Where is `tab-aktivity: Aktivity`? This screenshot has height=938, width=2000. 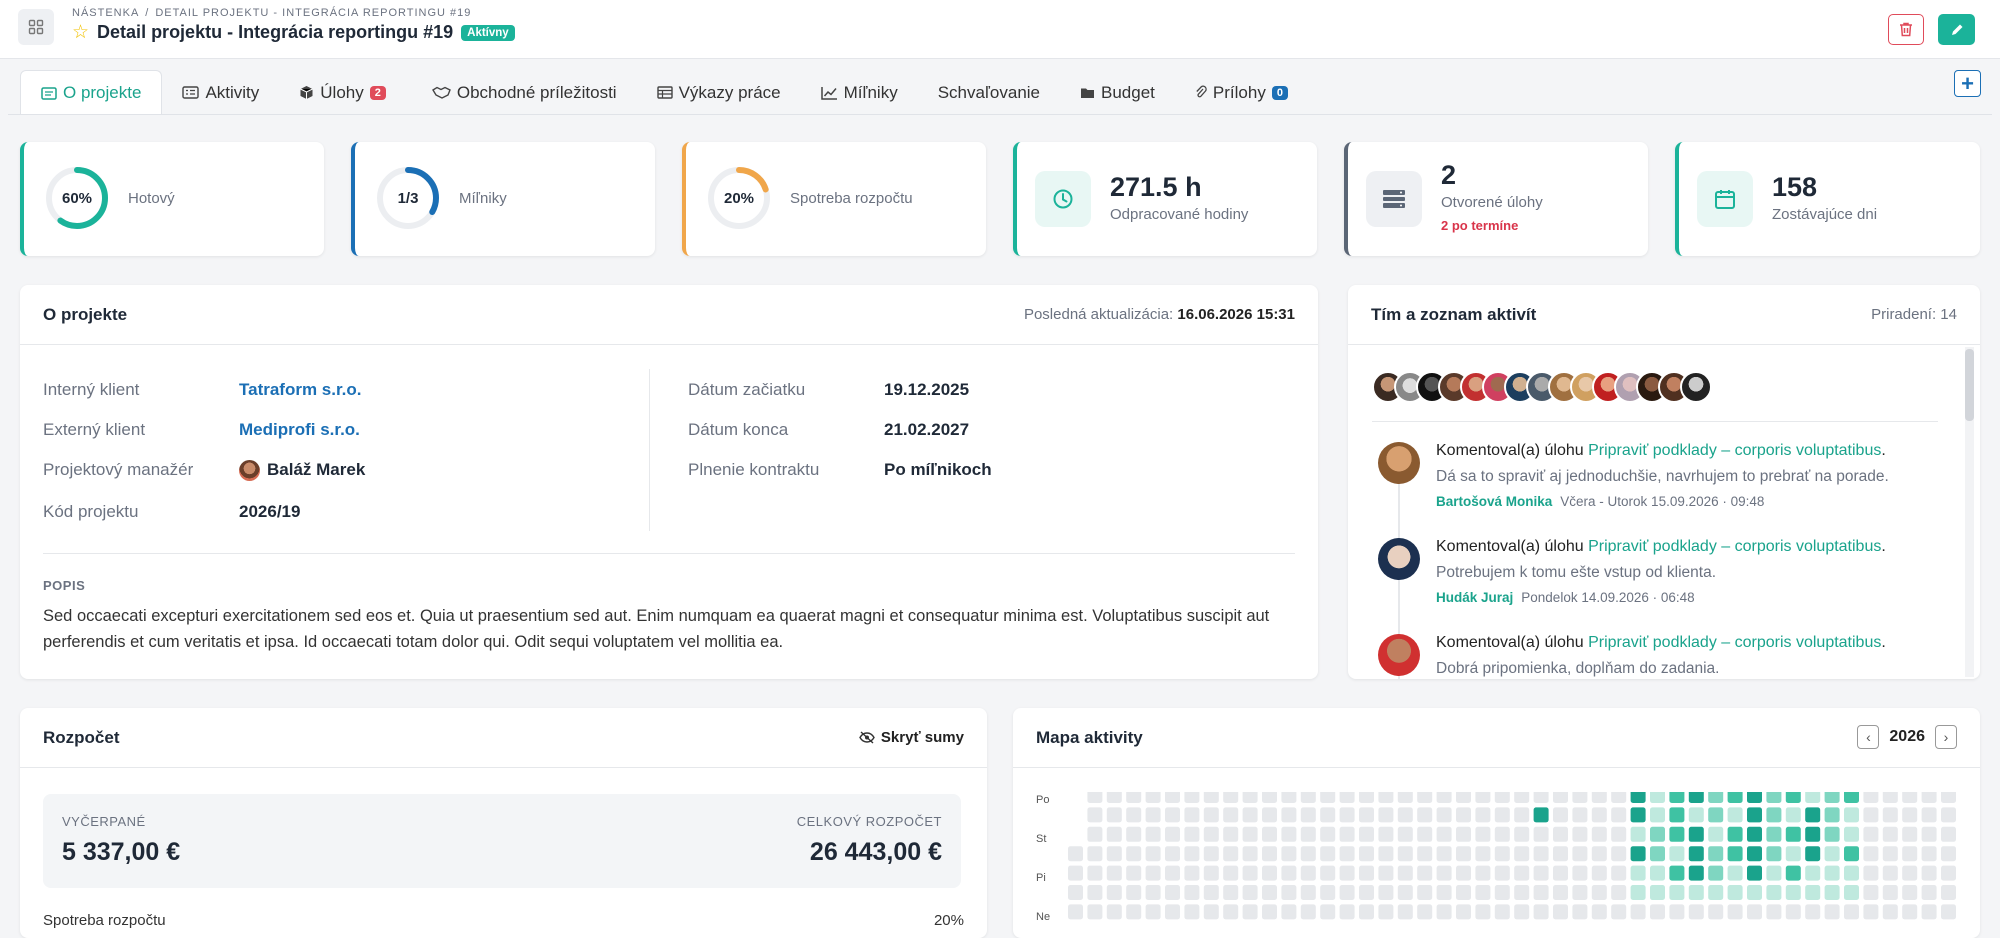
tab-aktivity: Aktivity is located at coordinates (220, 92).